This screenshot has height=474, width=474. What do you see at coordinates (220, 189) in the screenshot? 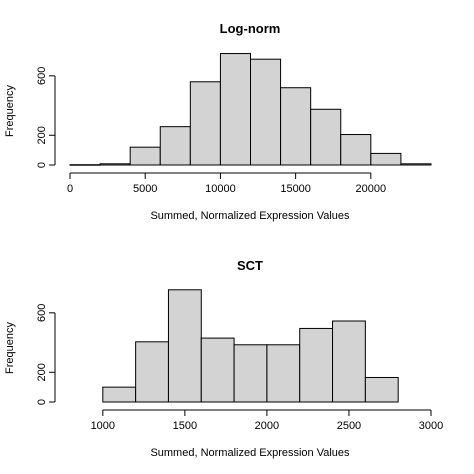
I see `x-tick-label: 10000` at bounding box center [220, 189].